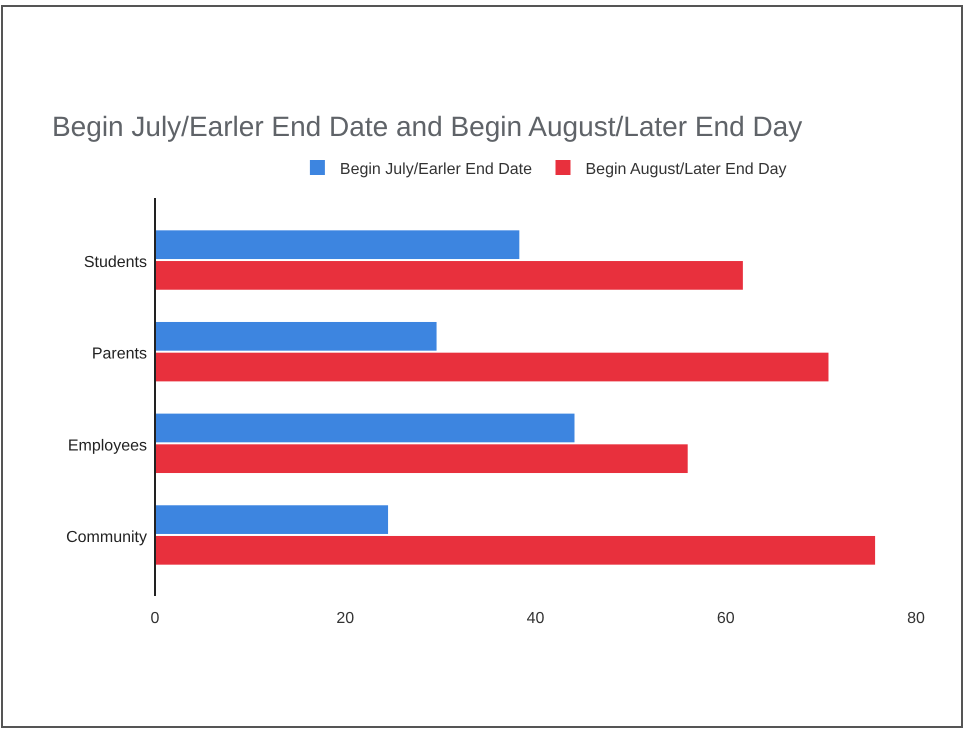 This screenshot has height=729, width=964. Describe the element at coordinates (345, 618) in the screenshot. I see `x-tick-label: 20` at that location.